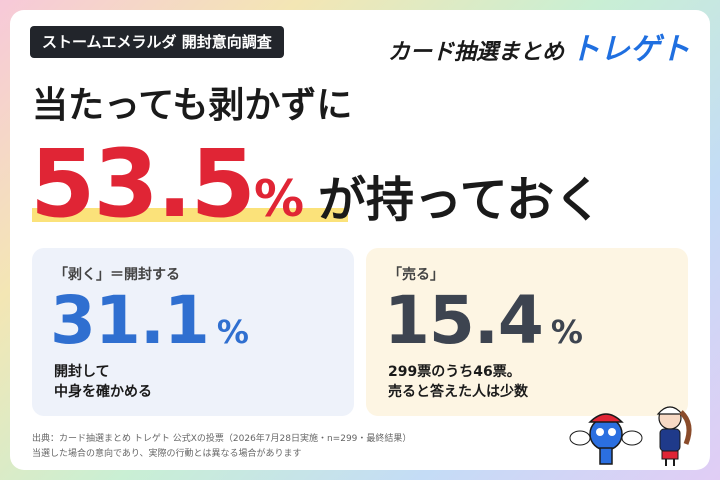 This screenshot has height=480, width=720. I want to click on card-value: 31.1%, so click(149, 320).